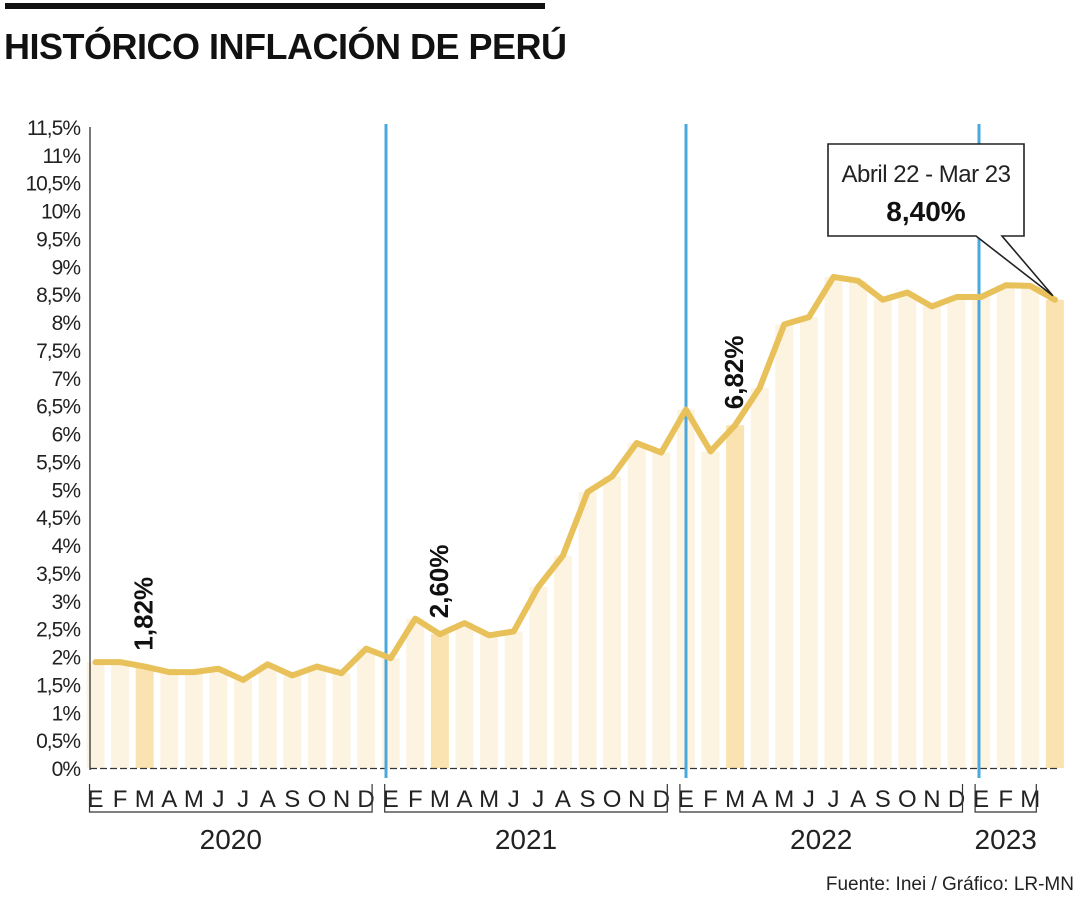  I want to click on year-bracket-2023, so click(1005, 798).